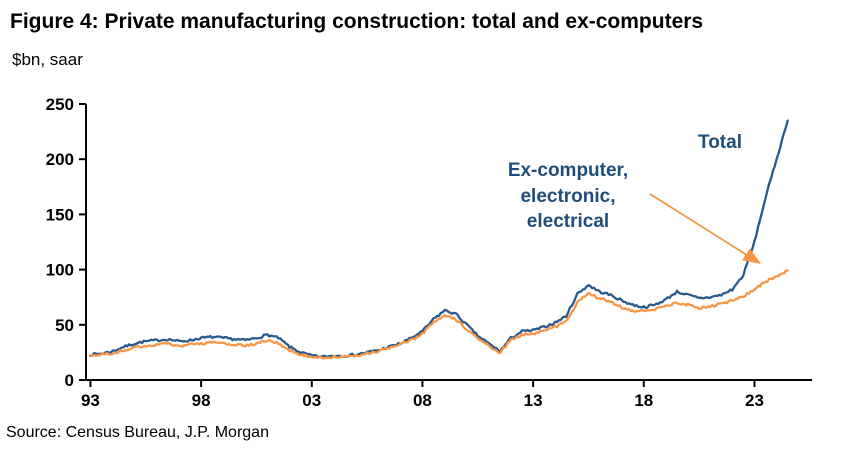  What do you see at coordinates (90, 400) in the screenshot?
I see `x-tick-label: 93` at bounding box center [90, 400].